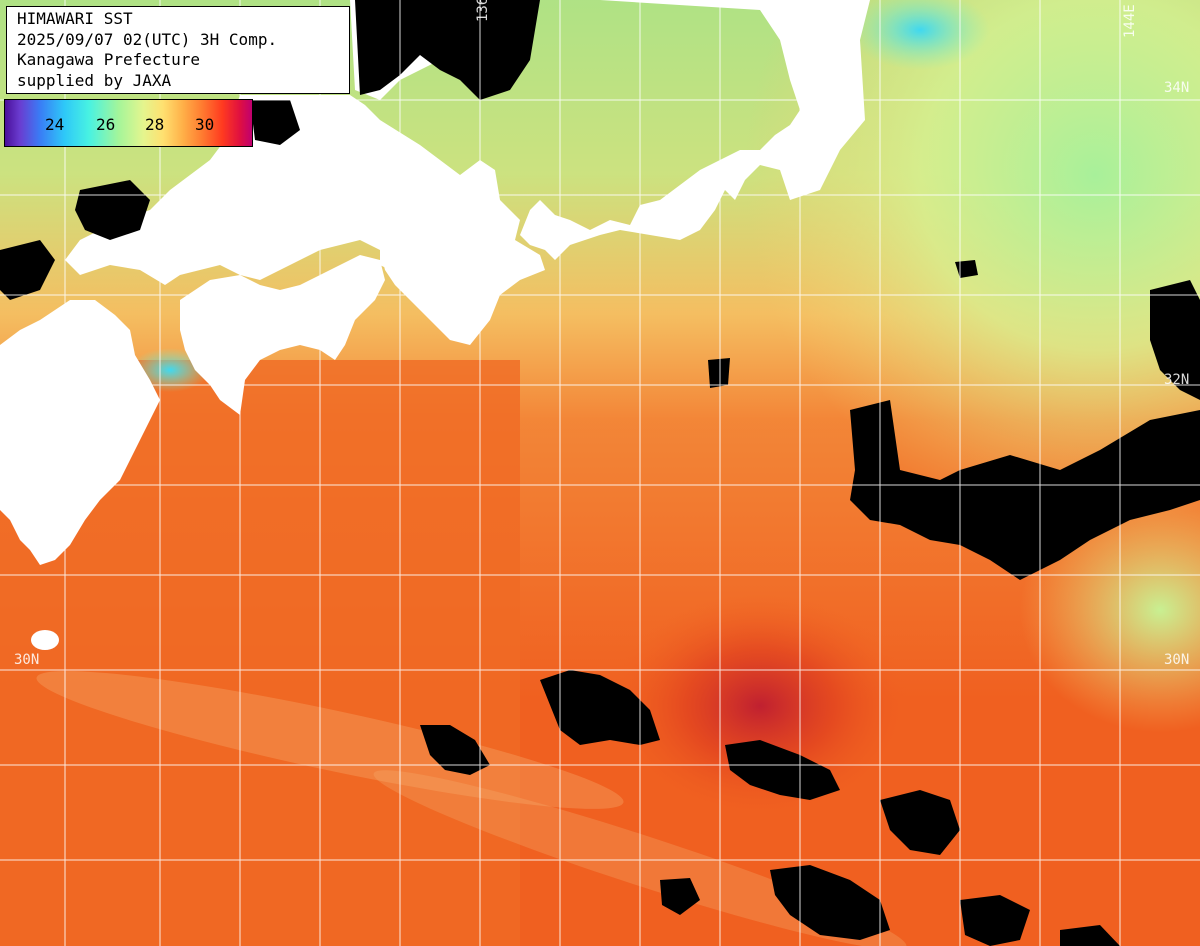 This screenshot has width=1200, height=946. I want to click on grid-label-30n-left: 30N, so click(27, 660).